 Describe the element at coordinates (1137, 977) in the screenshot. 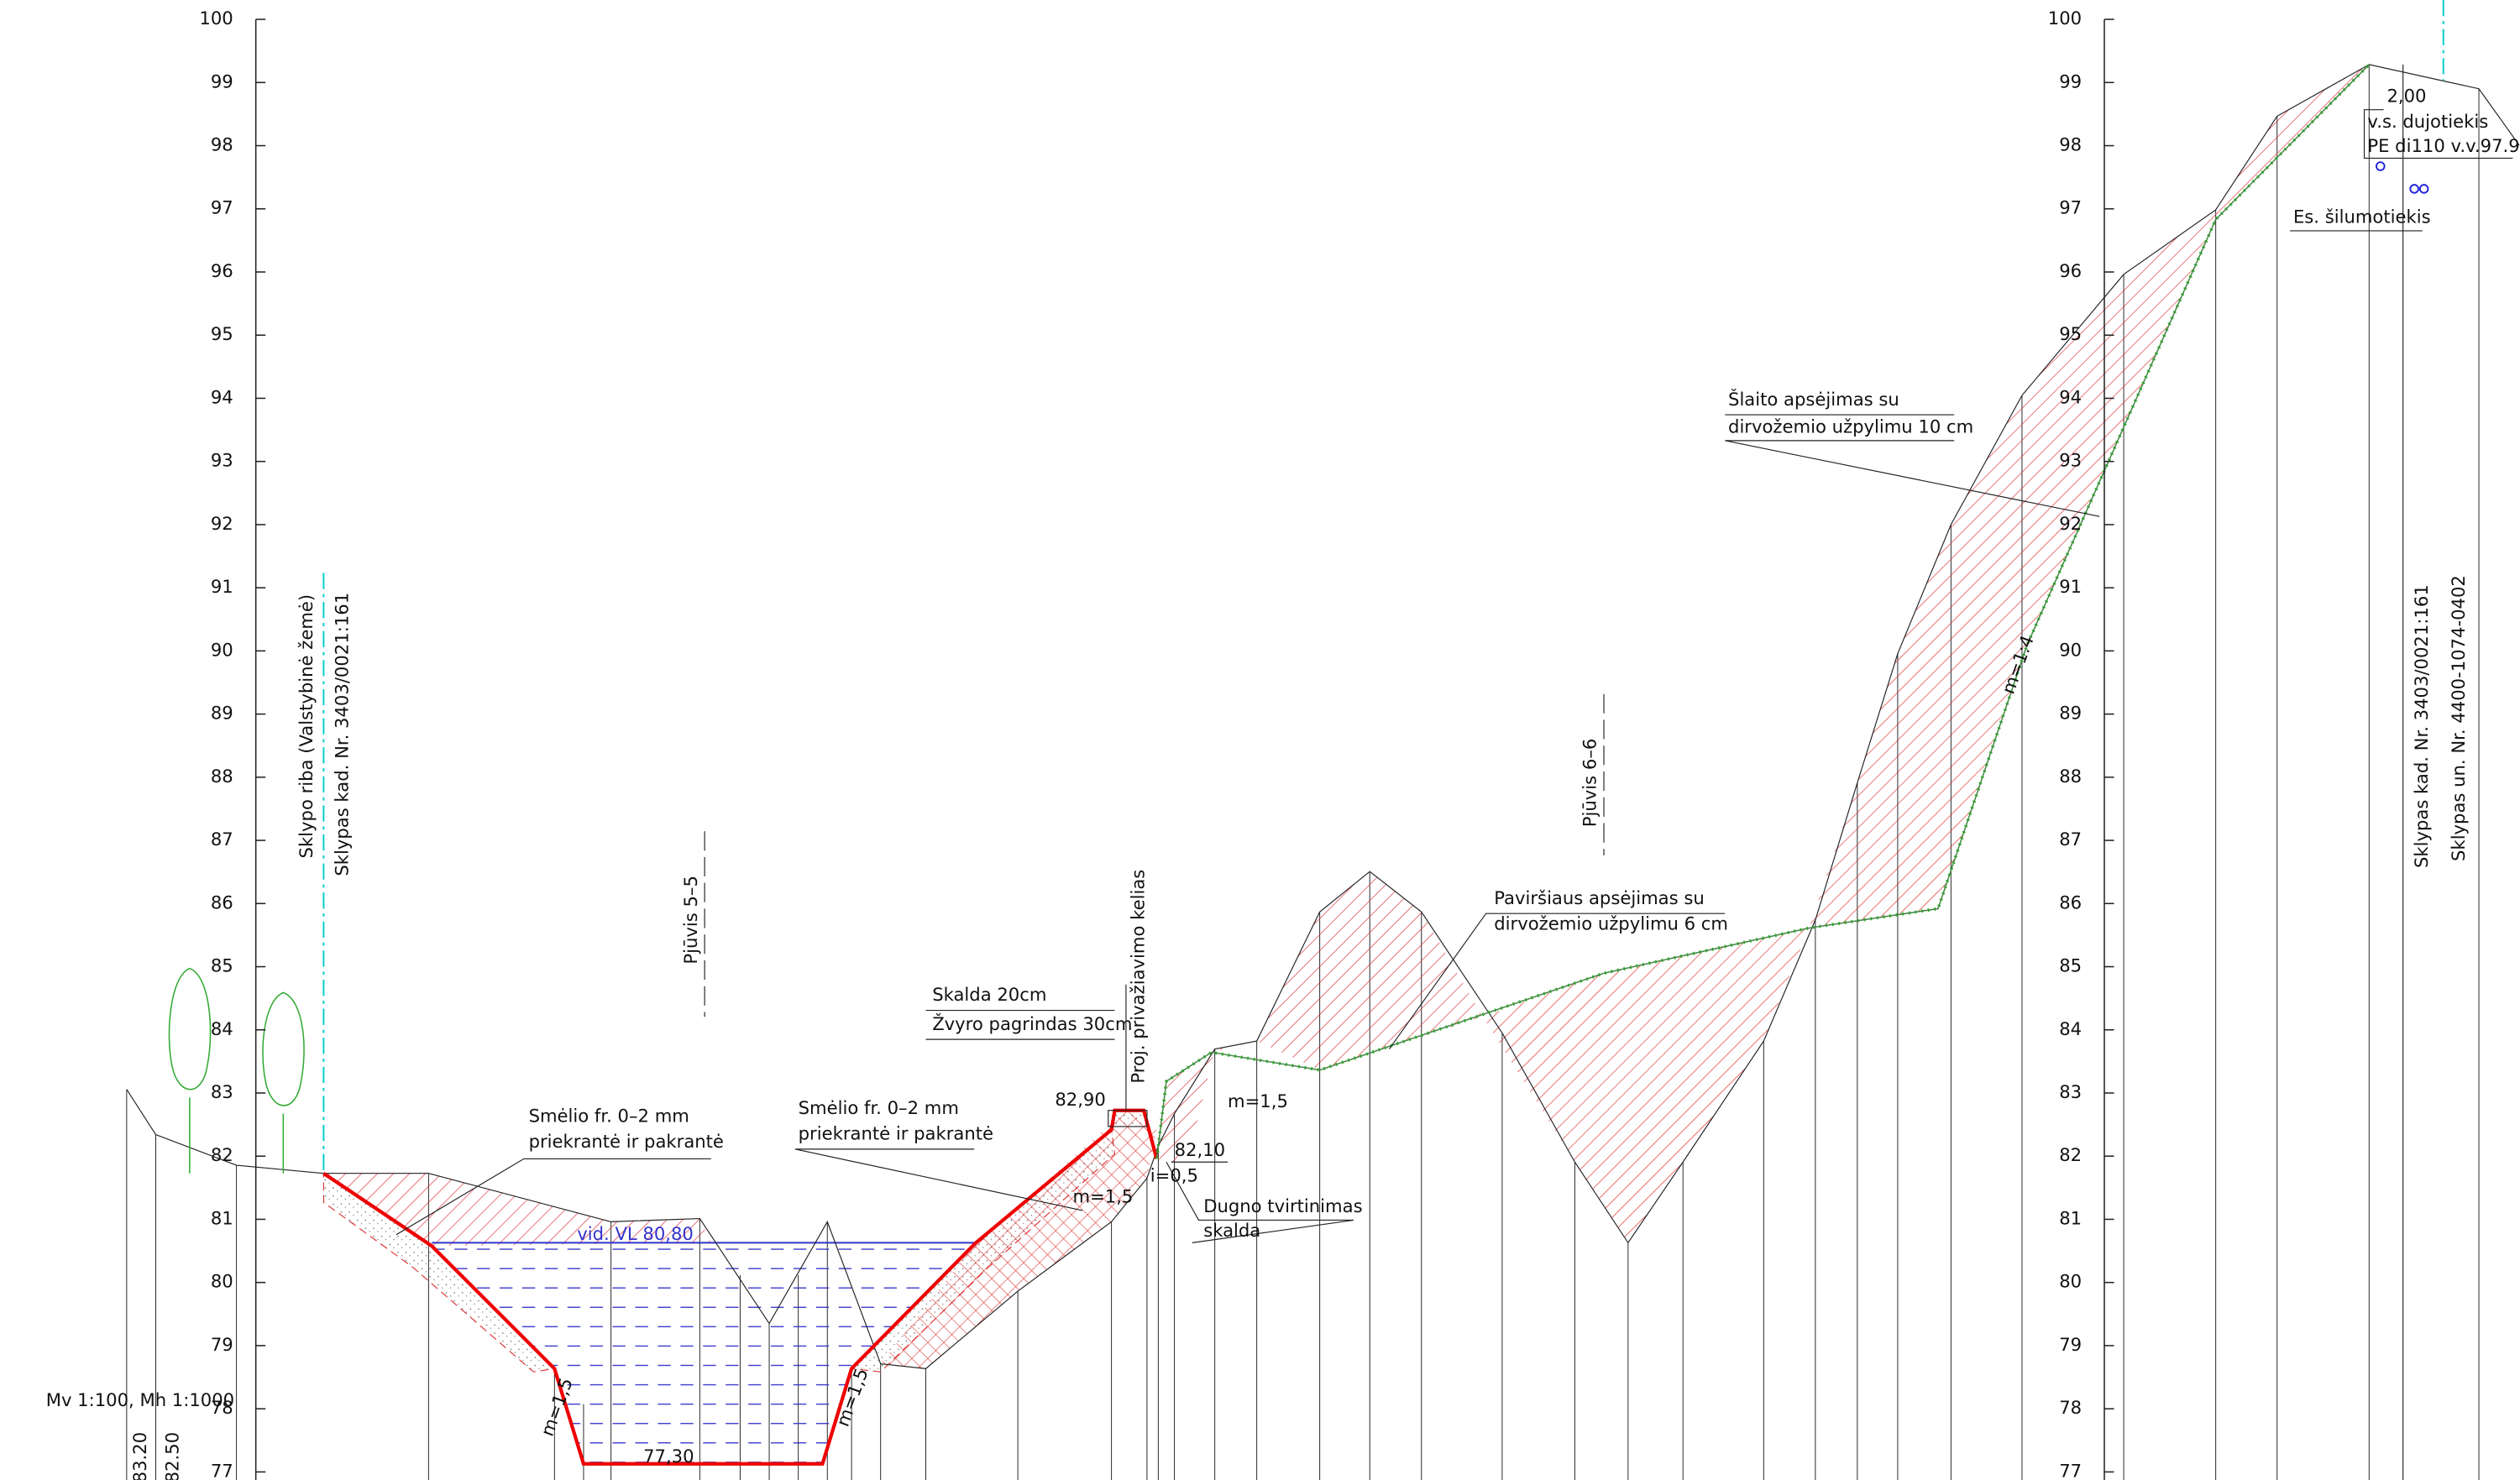

I see `label: Proj. privažiavimo kelias` at that location.